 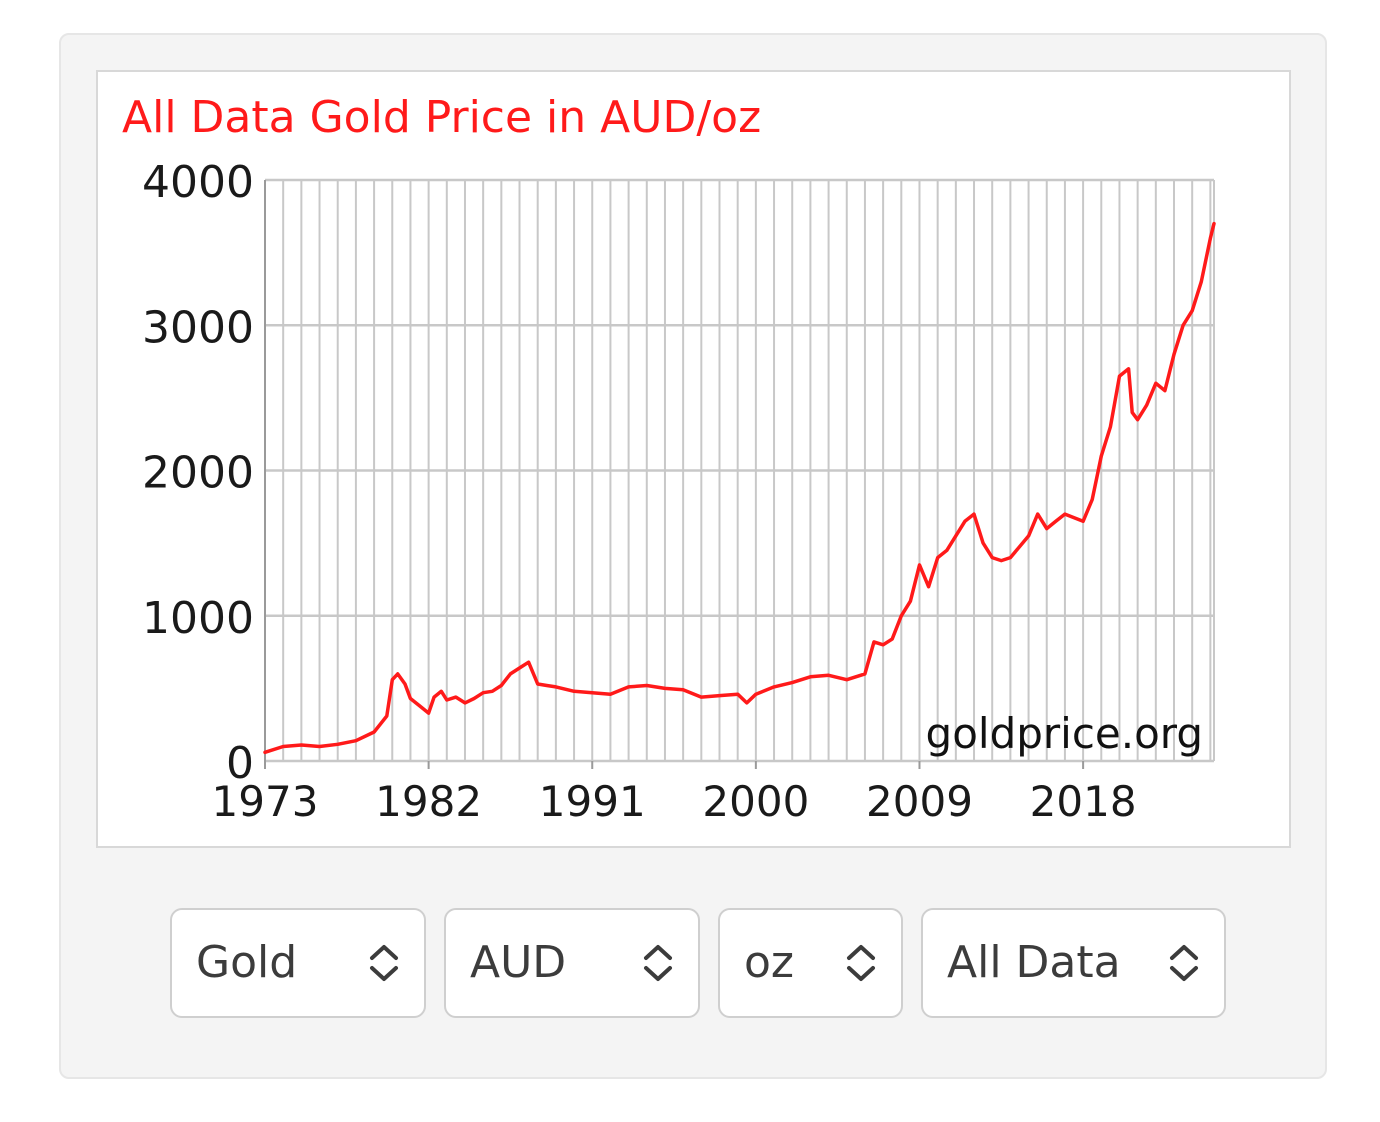 What do you see at coordinates (919, 801) in the screenshot?
I see `x-tick-label: 2009` at bounding box center [919, 801].